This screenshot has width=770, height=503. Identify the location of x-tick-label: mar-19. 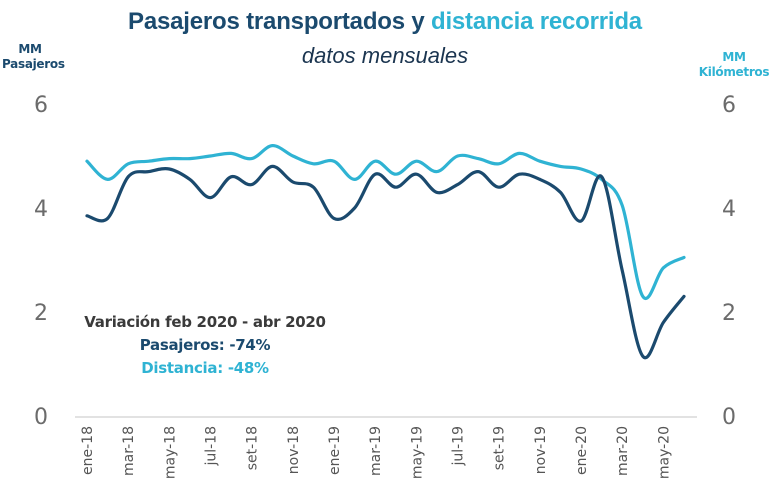
(376, 451).